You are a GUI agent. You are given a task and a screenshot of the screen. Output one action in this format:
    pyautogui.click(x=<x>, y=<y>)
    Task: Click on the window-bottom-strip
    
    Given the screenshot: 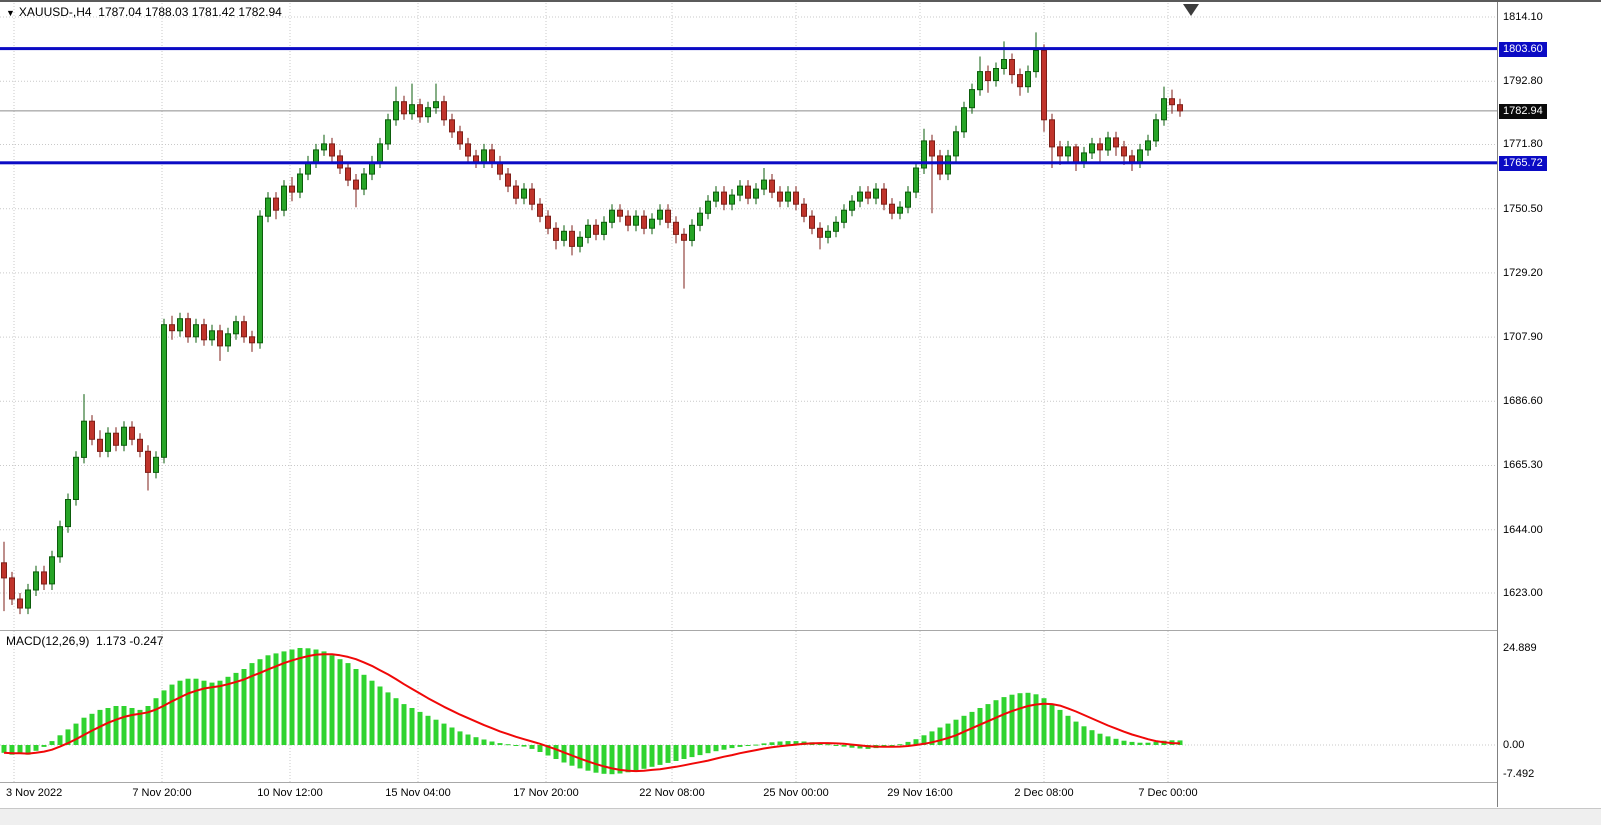 What is the action you would take?
    pyautogui.click(x=800, y=816)
    